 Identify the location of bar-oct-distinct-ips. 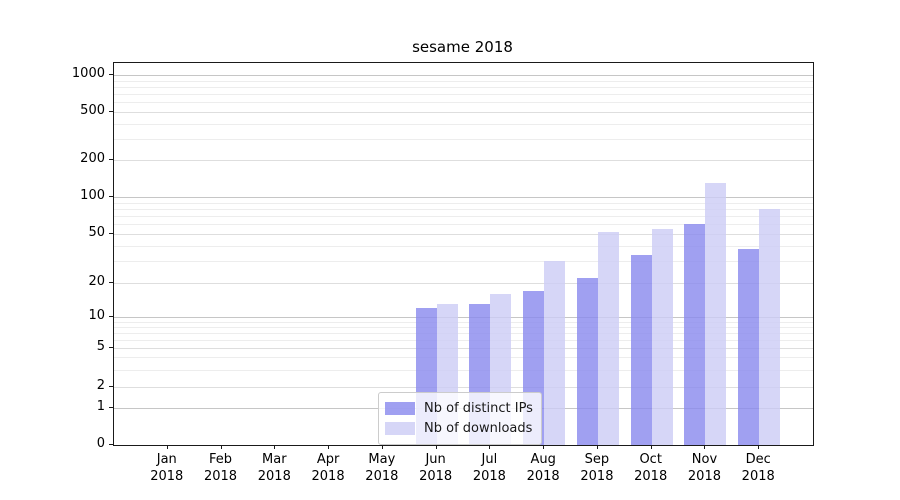
(641, 349).